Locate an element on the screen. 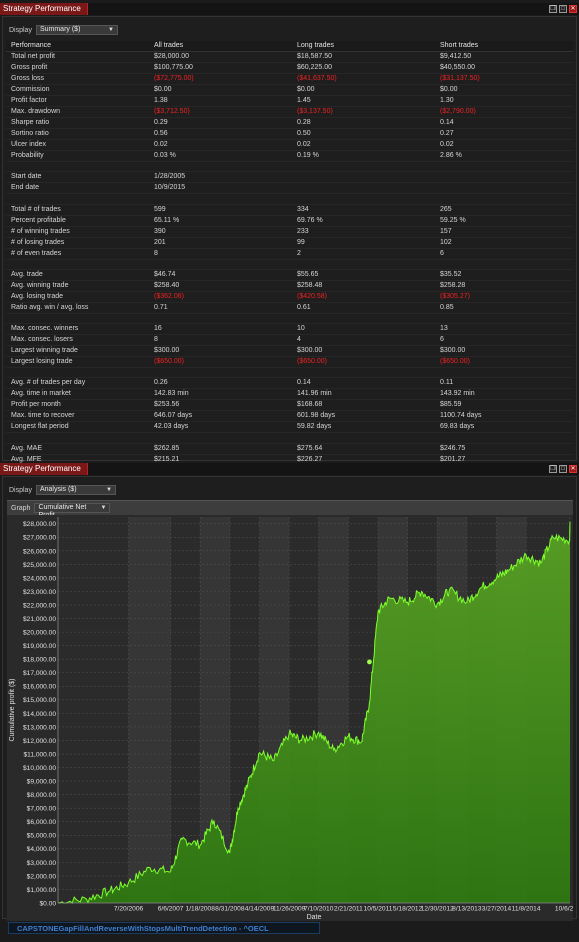 The height and width of the screenshot is (942, 579). table-cell-label: Total net profit is located at coordinates (77, 57).